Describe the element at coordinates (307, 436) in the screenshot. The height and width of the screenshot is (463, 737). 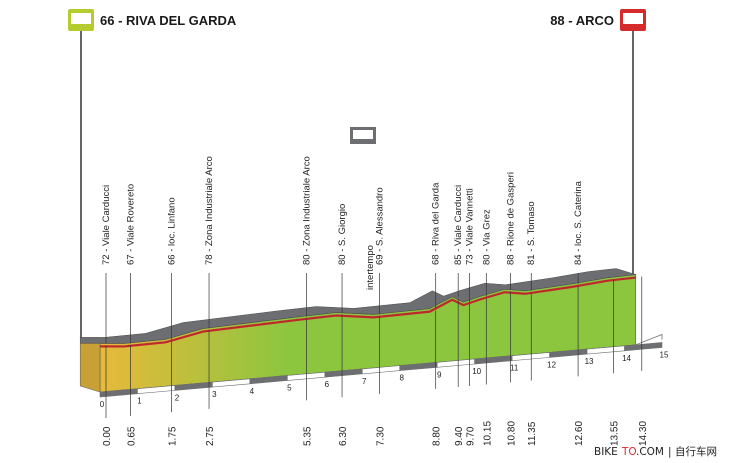
I see `distance-label: 5.35` at that location.